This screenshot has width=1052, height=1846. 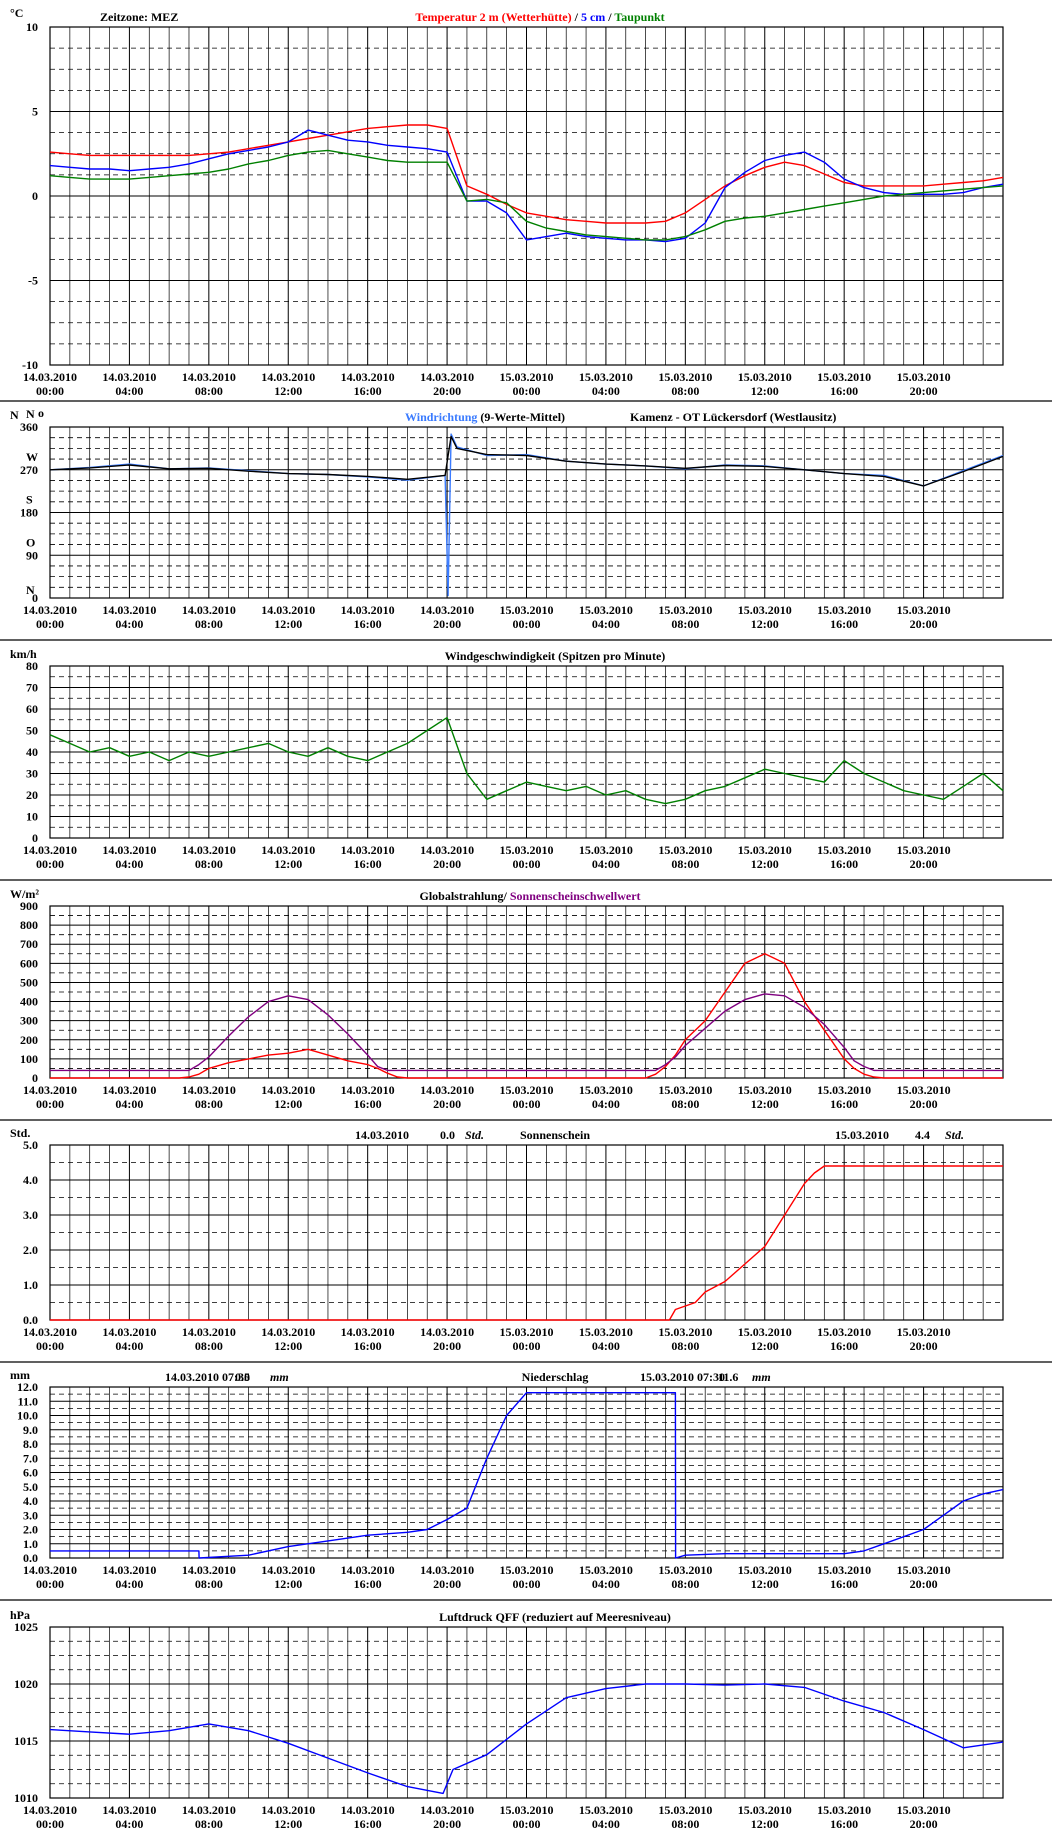 I want to click on plot-frame, so click(x=526, y=1472).